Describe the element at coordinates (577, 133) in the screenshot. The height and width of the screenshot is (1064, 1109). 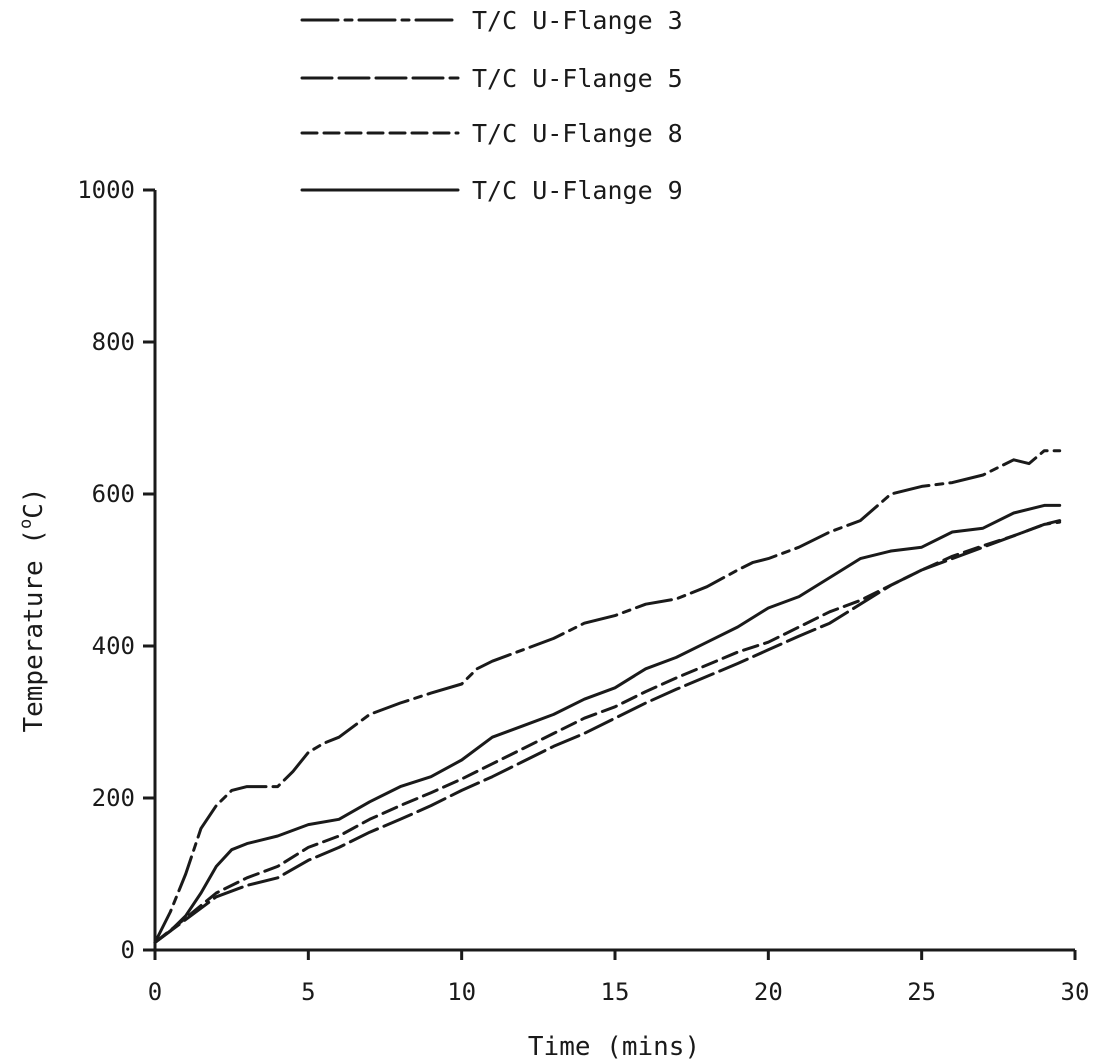
I see `legend-label: T/C U-Flange 8` at that location.